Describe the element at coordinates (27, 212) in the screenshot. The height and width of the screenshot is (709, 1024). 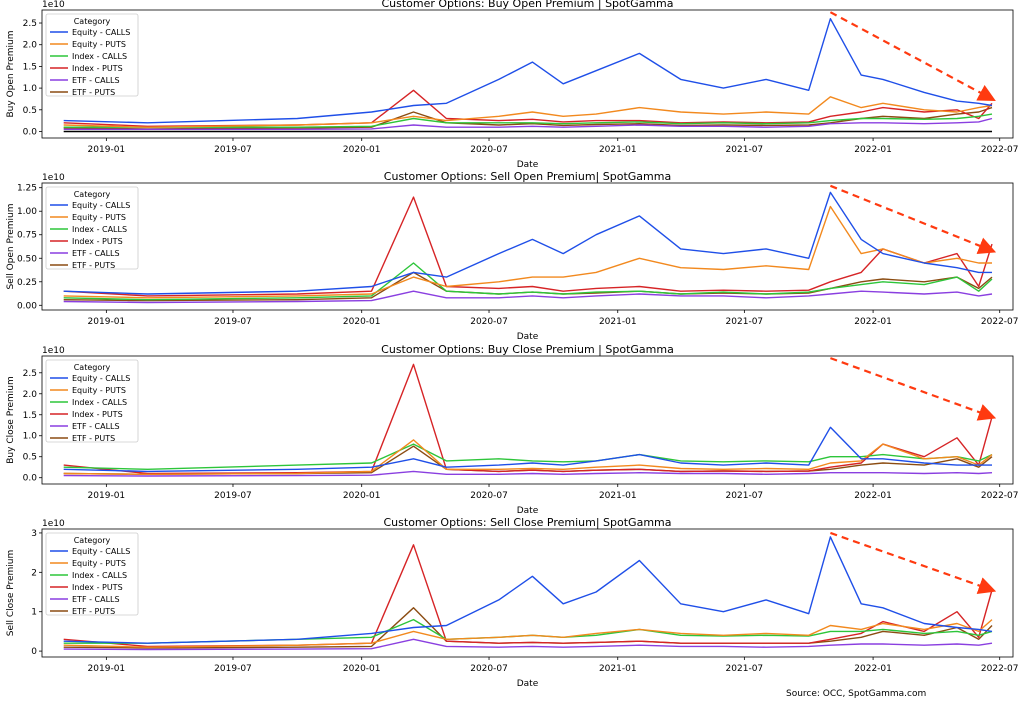
I see `y-tick-label: 1.00` at that location.